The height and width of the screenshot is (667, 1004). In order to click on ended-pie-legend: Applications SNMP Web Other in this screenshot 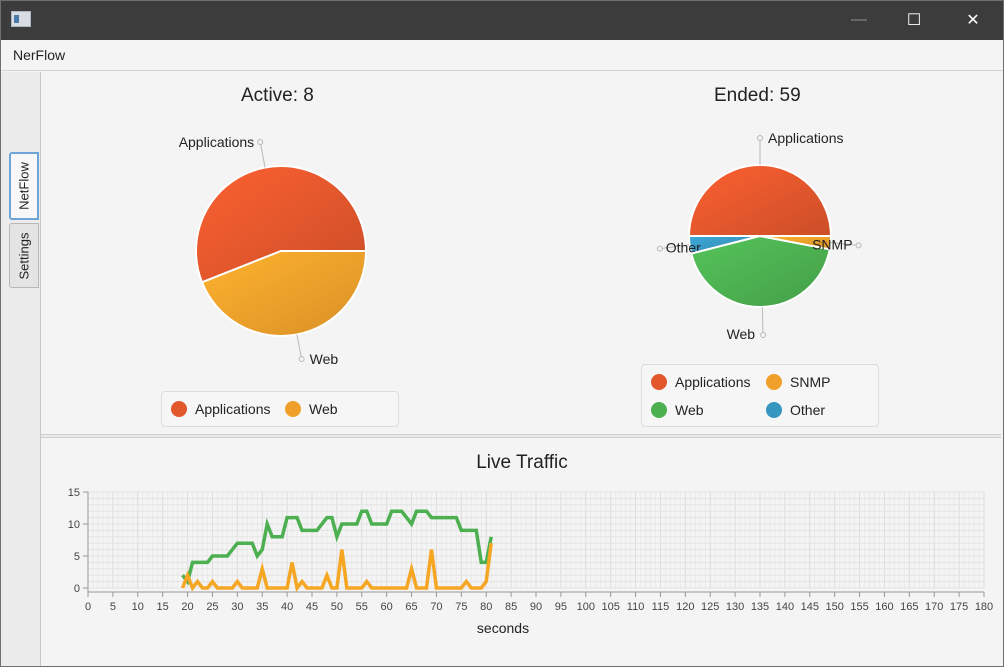, I will do `click(760, 395)`.